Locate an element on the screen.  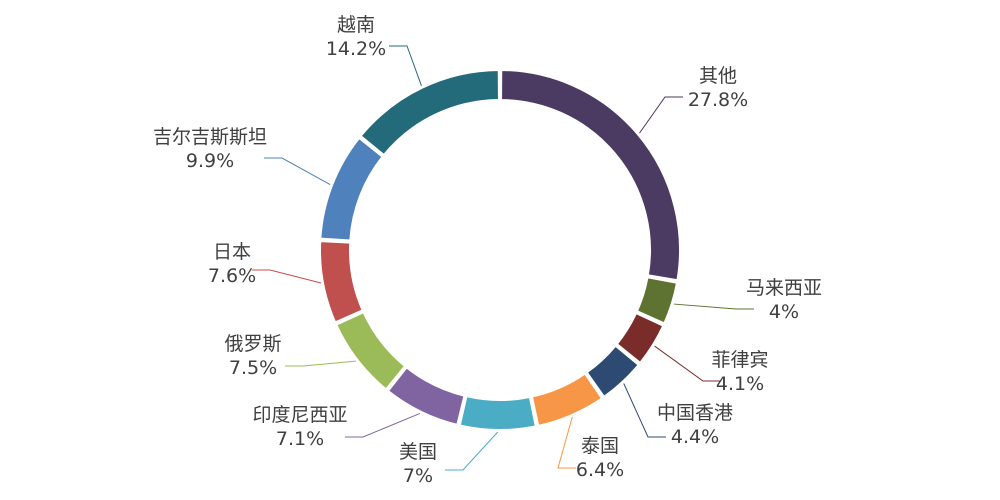
slice-label-5: 美国 is located at coordinates (418, 452).